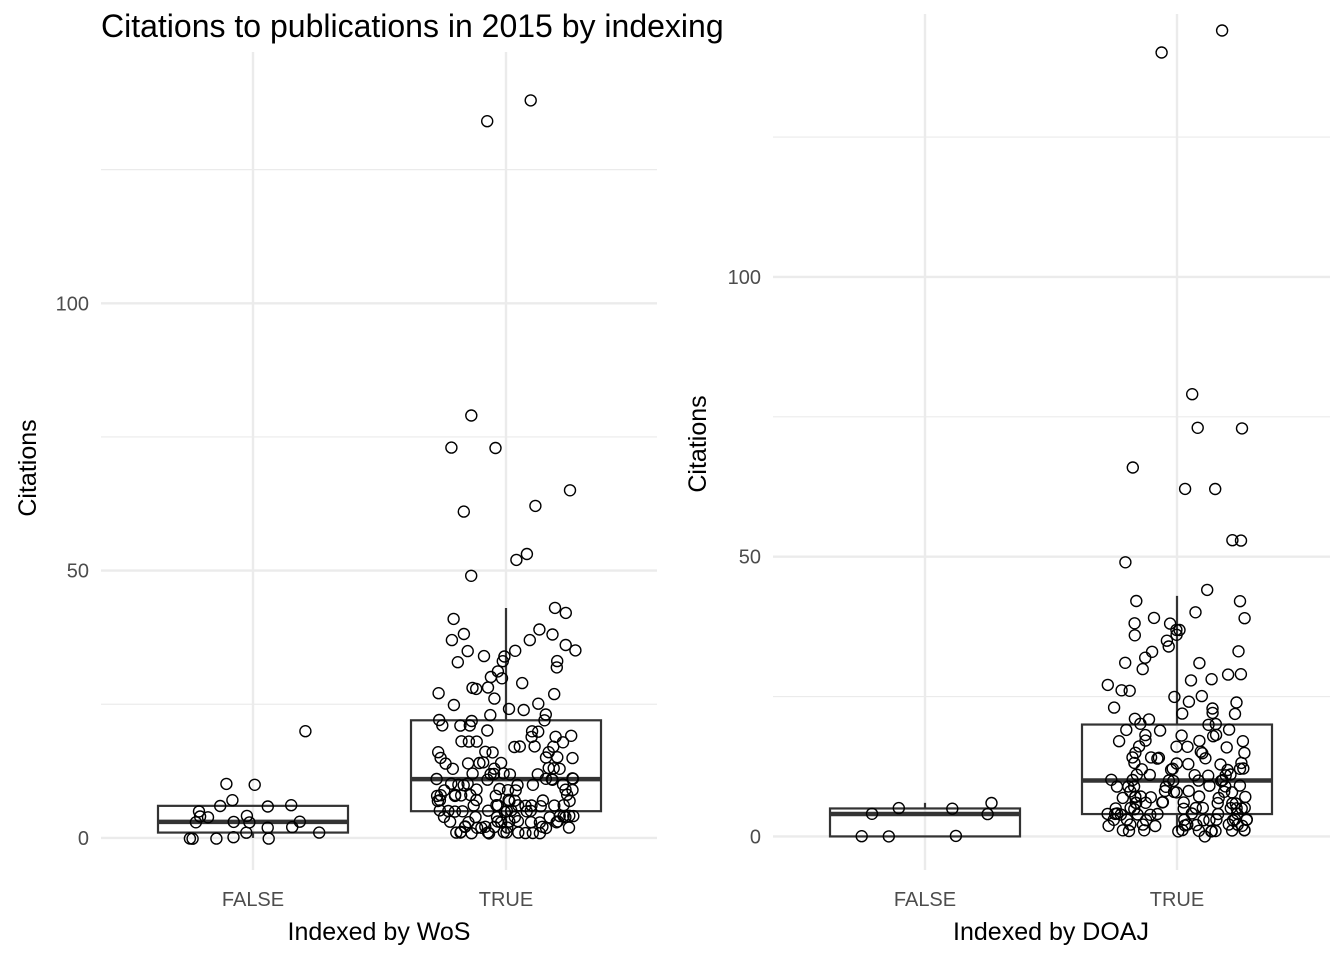 This screenshot has height=960, width=1344. I want to click on x-tick-label: TRUE, so click(506, 900).